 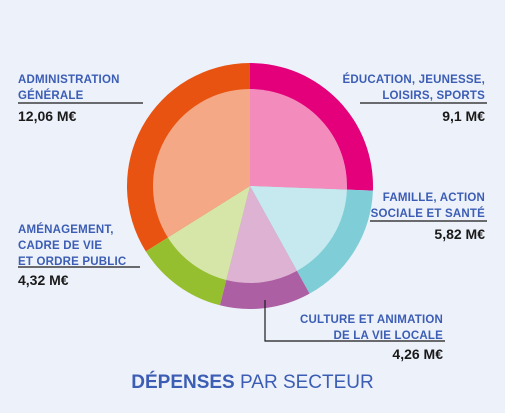 I want to click on slice-label-administration: ADMINISTRATION GÉNÉRALE, so click(x=69, y=88).